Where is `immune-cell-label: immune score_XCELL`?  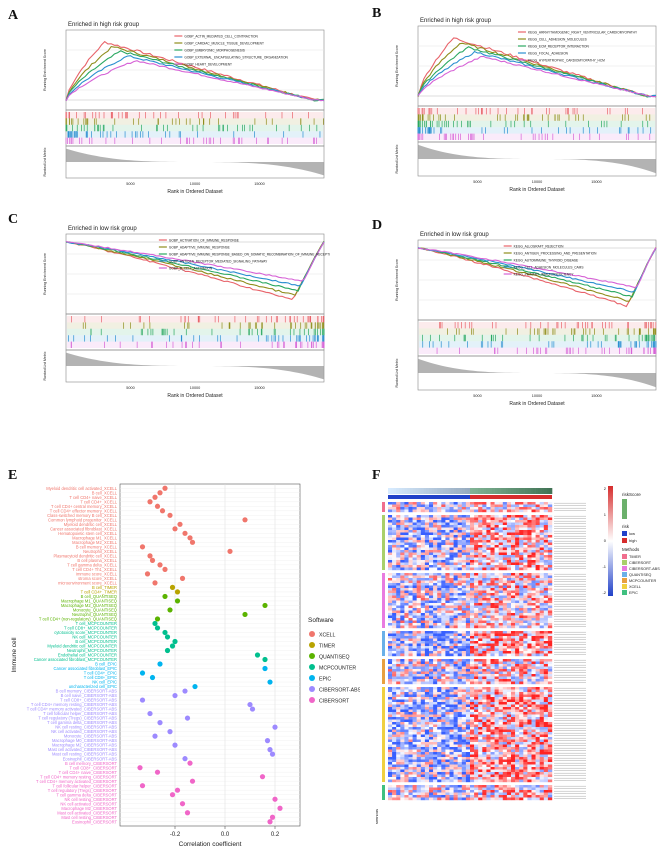 immune-cell-label: immune score_XCELL is located at coordinates (97, 573).